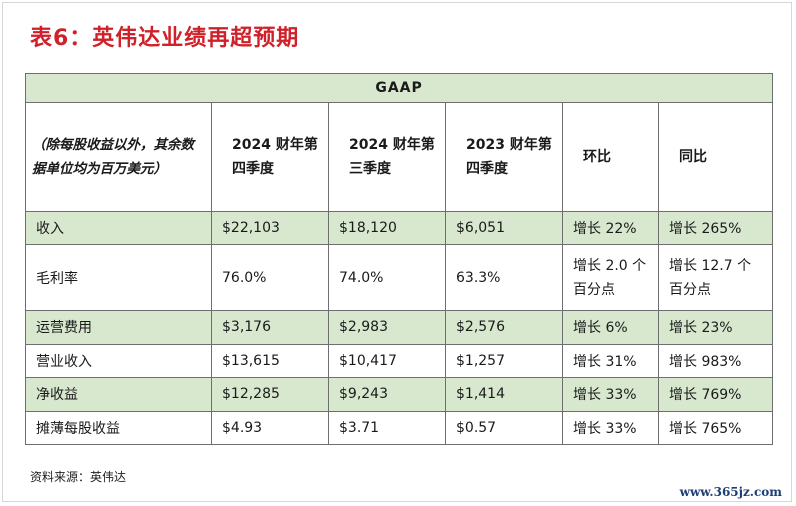  I want to click on table-row: 净收益 $12,285 $9,243 $1,414 增长 33% 增长 769%, so click(399, 394).